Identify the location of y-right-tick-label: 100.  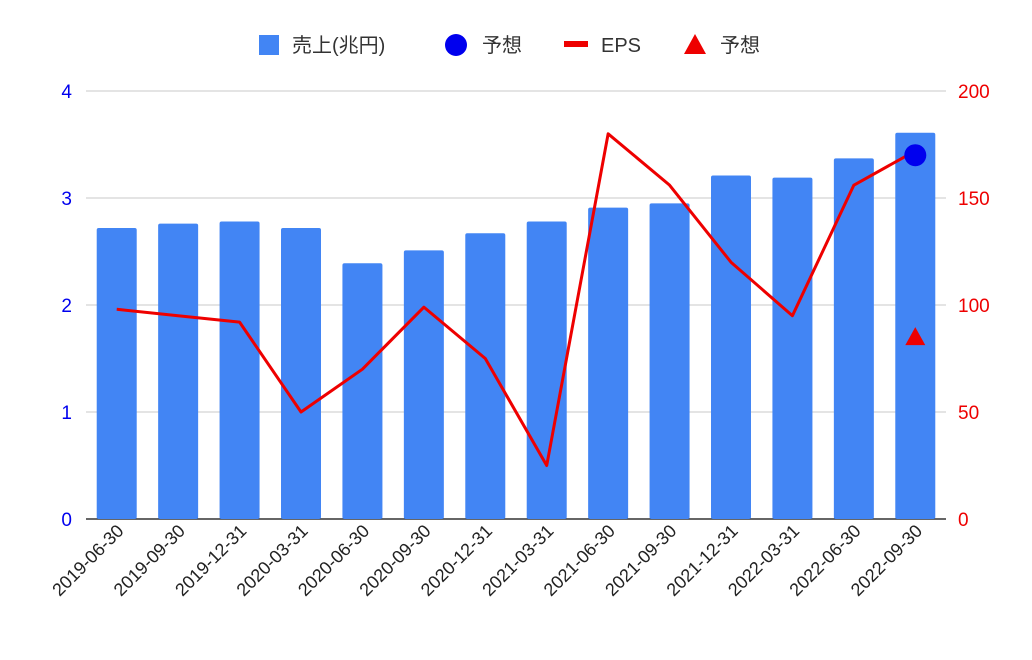
(974, 306).